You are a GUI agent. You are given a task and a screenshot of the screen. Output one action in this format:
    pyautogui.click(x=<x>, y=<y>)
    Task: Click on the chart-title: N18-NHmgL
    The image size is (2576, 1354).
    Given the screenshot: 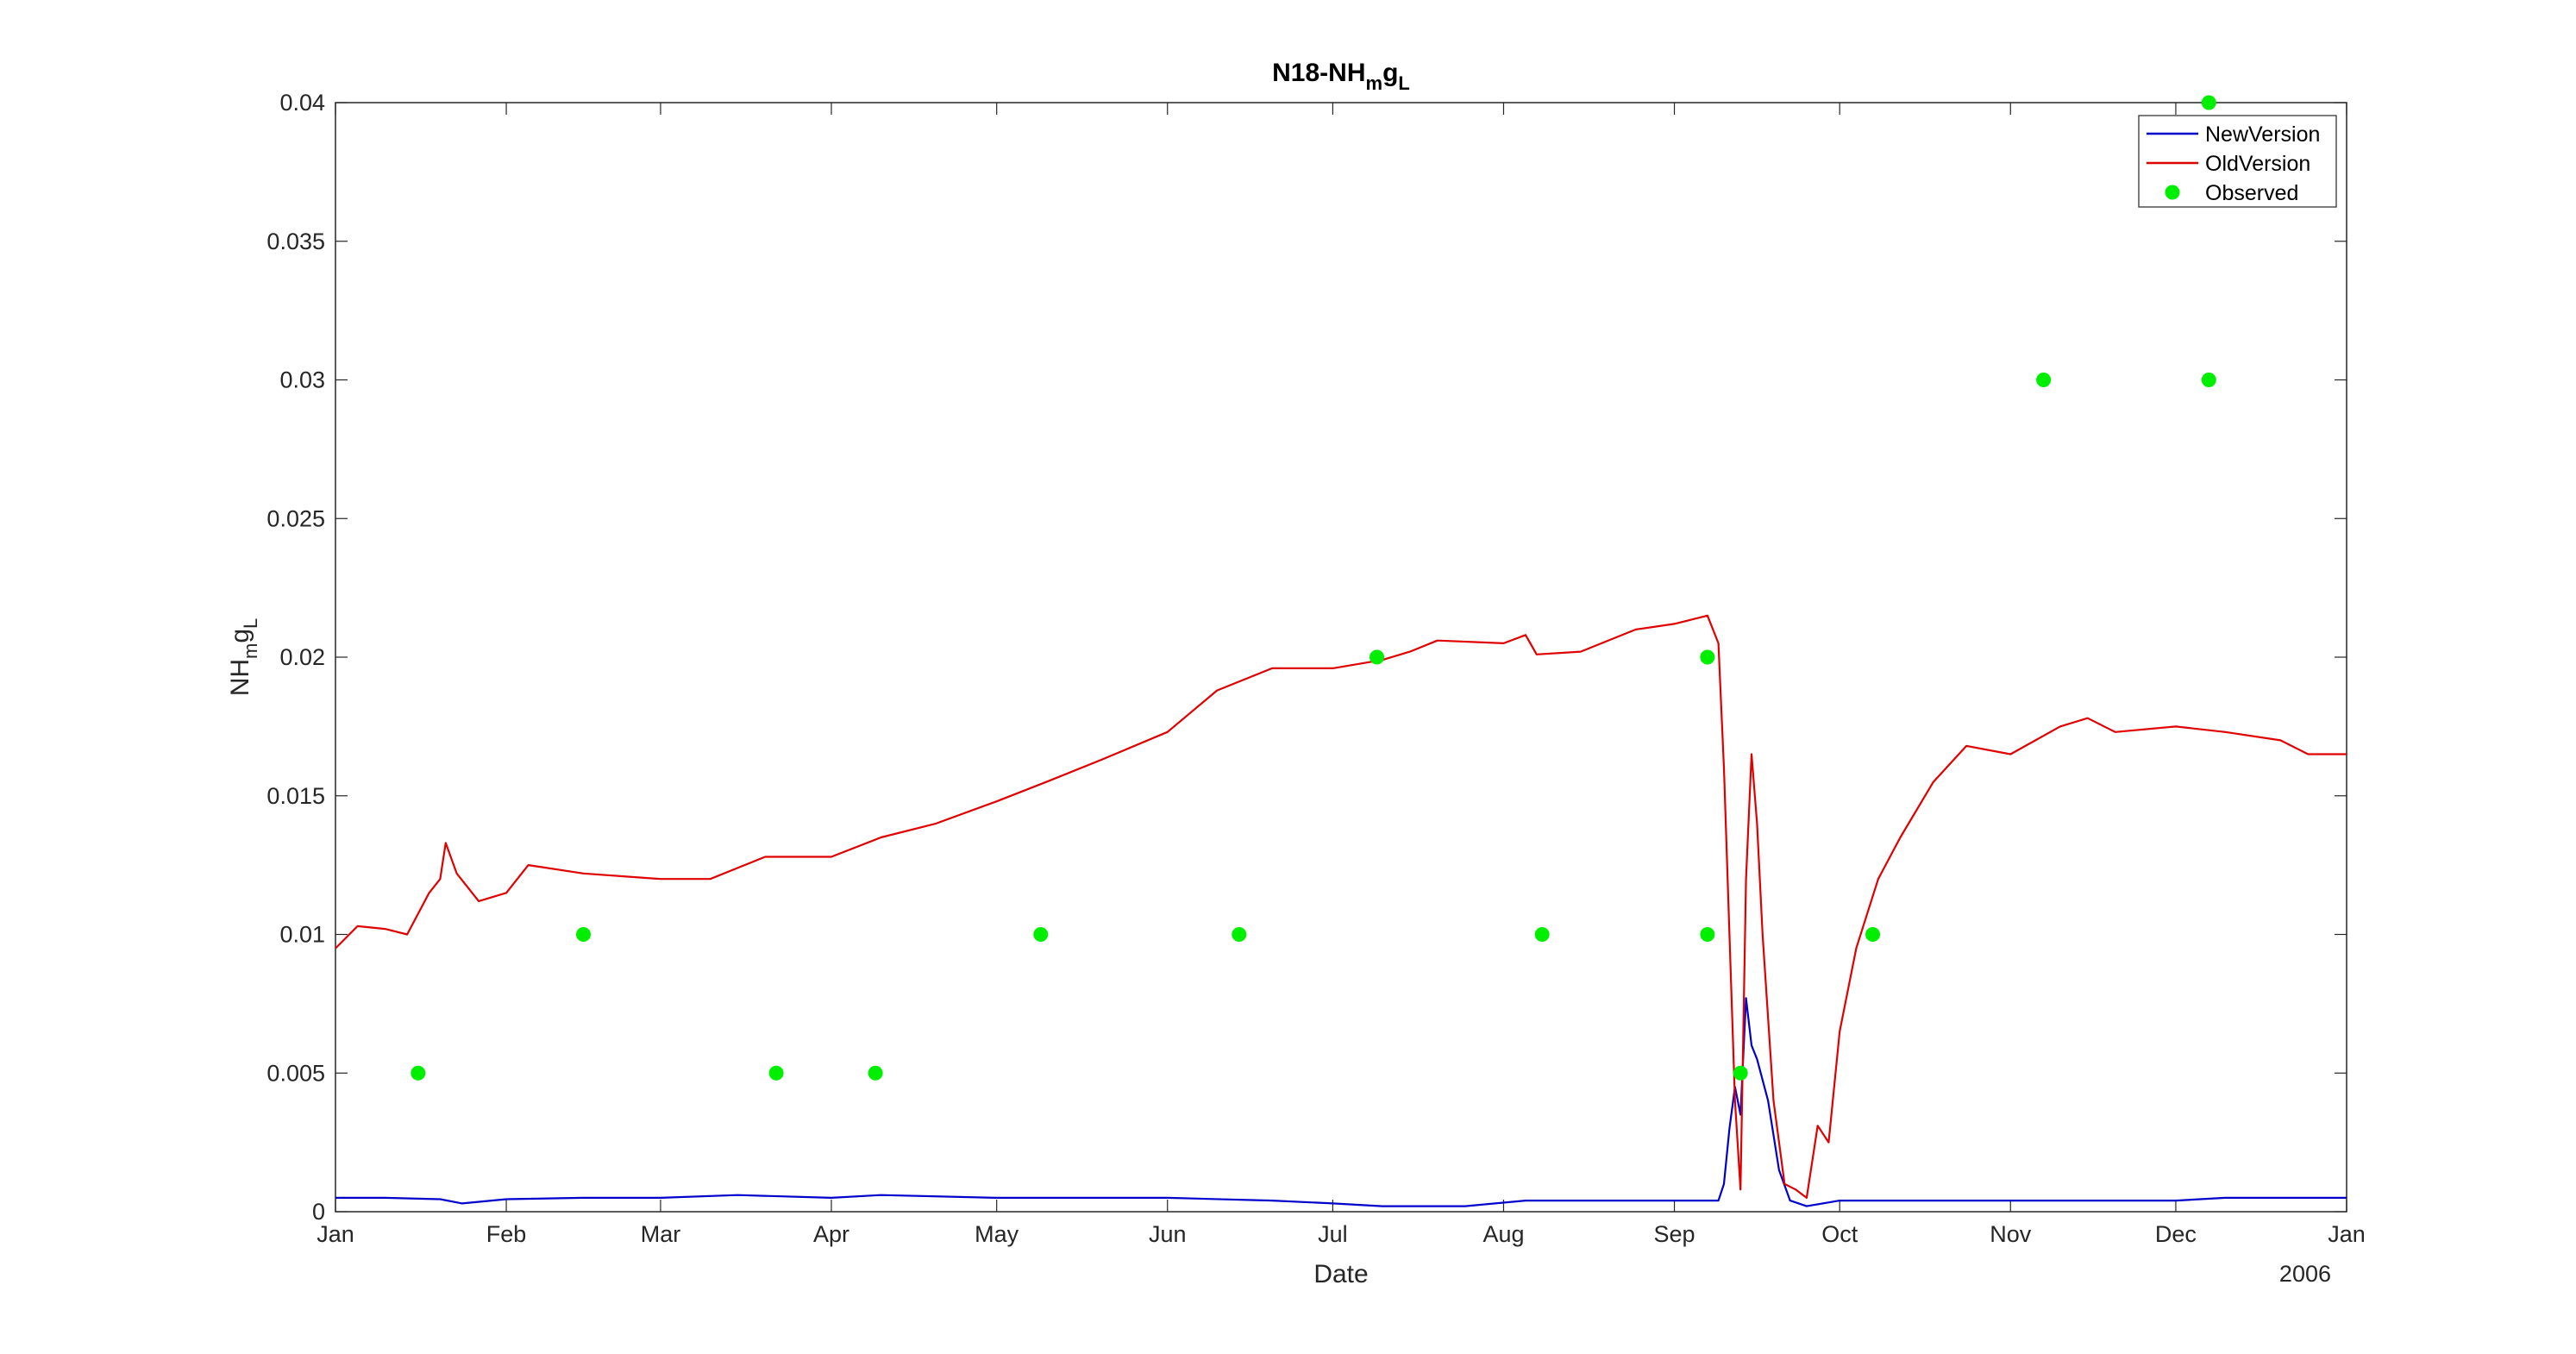 What is the action you would take?
    pyautogui.click(x=1341, y=76)
    